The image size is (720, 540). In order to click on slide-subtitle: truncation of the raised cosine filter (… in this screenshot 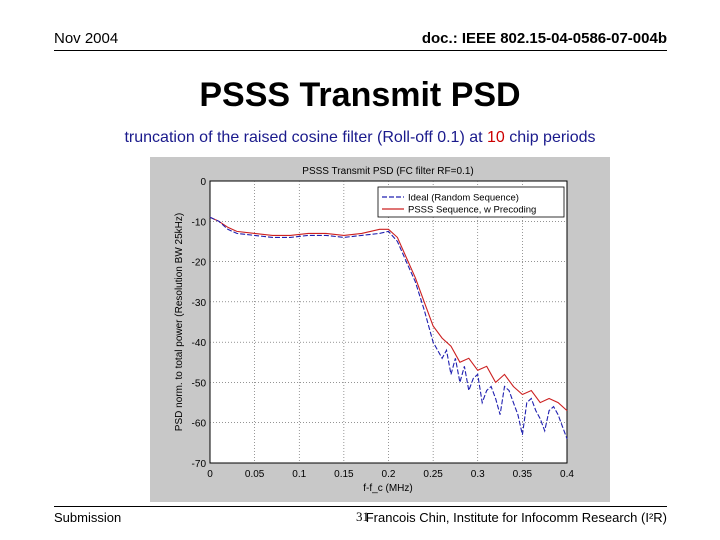, I will do `click(360, 138)`.